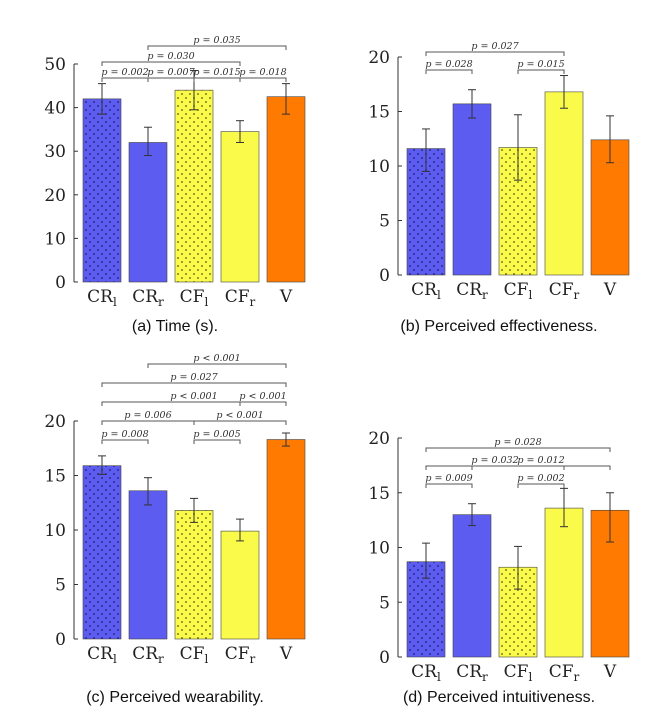 This screenshot has width=667, height=708. I want to click on y-tick-label: 40, so click(55, 109).